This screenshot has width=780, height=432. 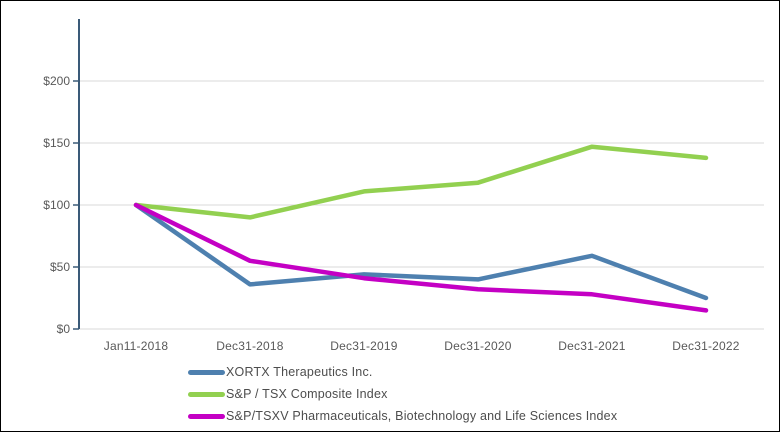 What do you see at coordinates (60, 267) in the screenshot?
I see `y-axis-label: $50` at bounding box center [60, 267].